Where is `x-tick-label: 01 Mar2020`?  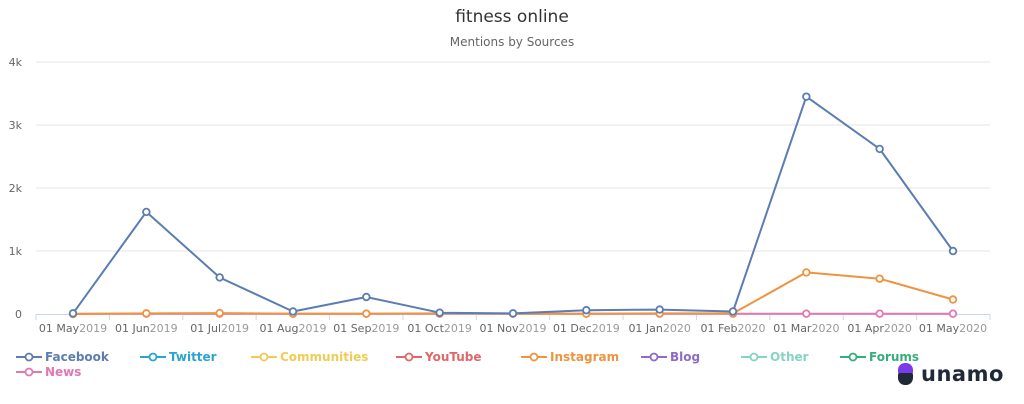 x-tick-label: 01 Mar2020 is located at coordinates (806, 328).